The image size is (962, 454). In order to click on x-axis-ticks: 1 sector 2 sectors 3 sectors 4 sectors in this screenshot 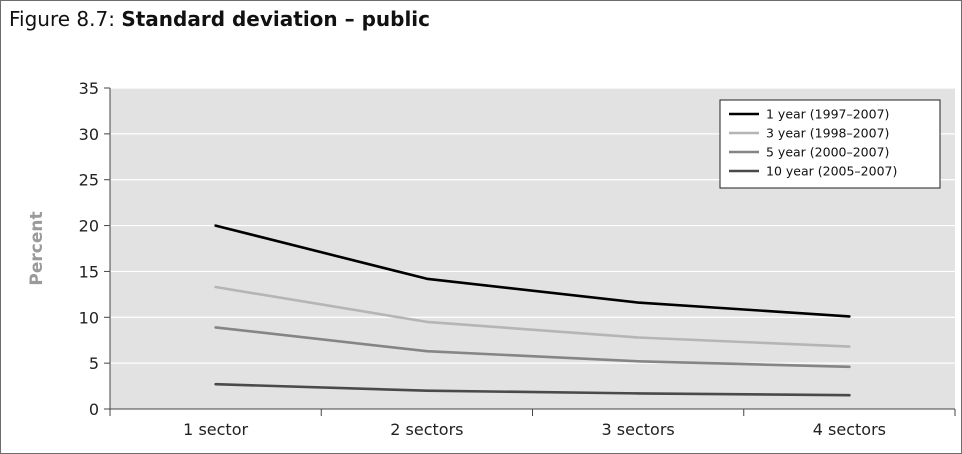, I will do `click(532, 424)`.